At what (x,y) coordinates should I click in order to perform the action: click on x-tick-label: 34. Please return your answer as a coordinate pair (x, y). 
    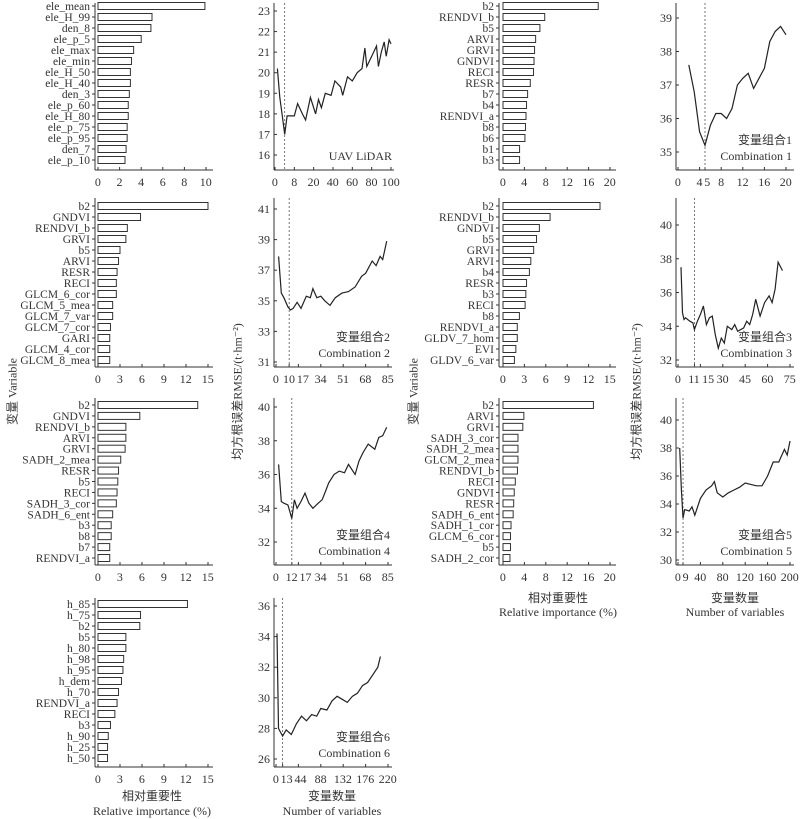
    Looking at the image, I should click on (321, 379).